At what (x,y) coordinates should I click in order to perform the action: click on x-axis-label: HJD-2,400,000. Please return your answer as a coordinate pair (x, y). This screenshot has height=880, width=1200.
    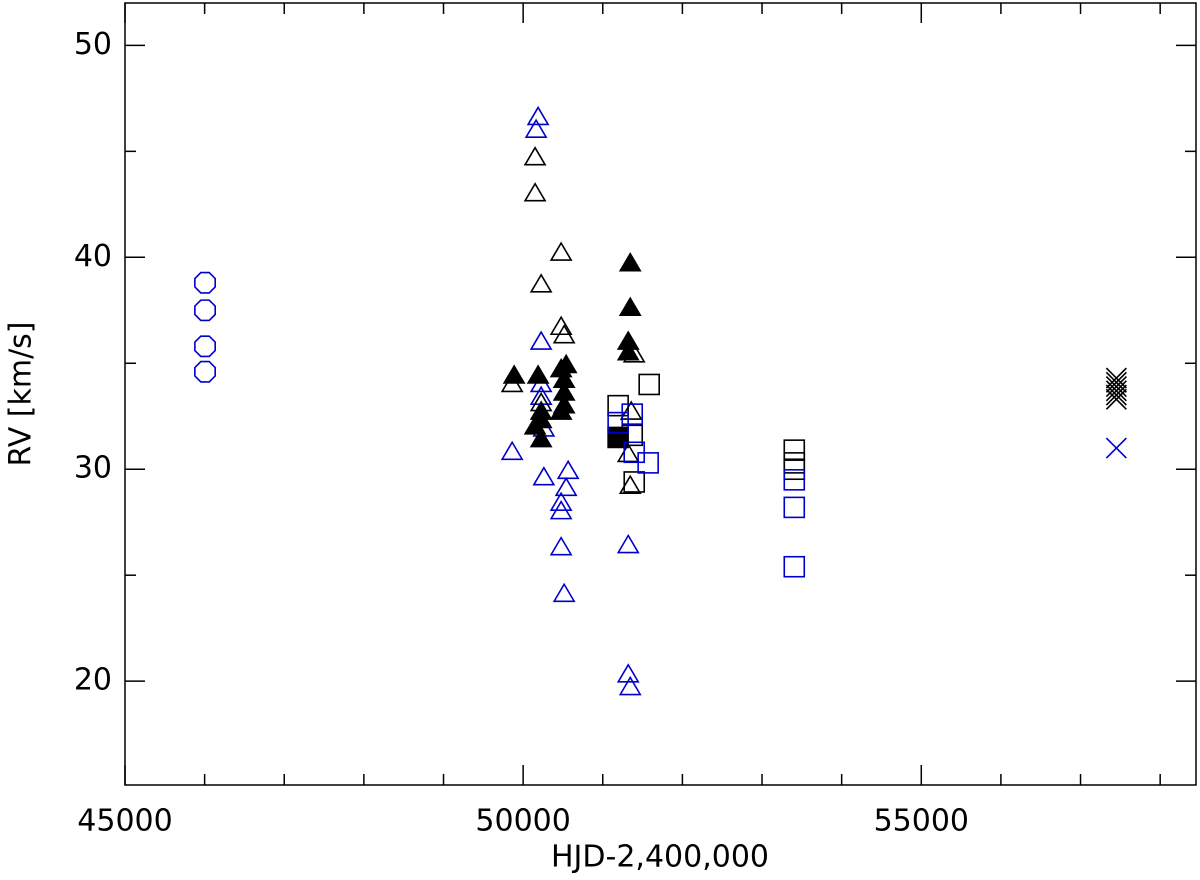
    Looking at the image, I should click on (660, 857).